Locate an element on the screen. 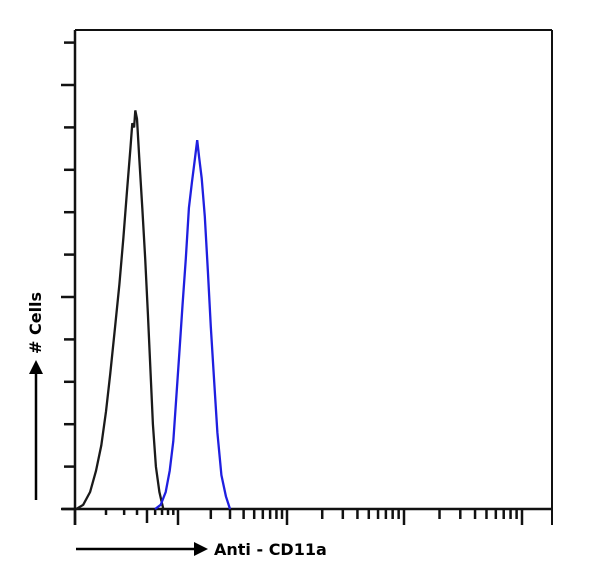  x-axis-label: Anti - CD11a is located at coordinates (270, 549).